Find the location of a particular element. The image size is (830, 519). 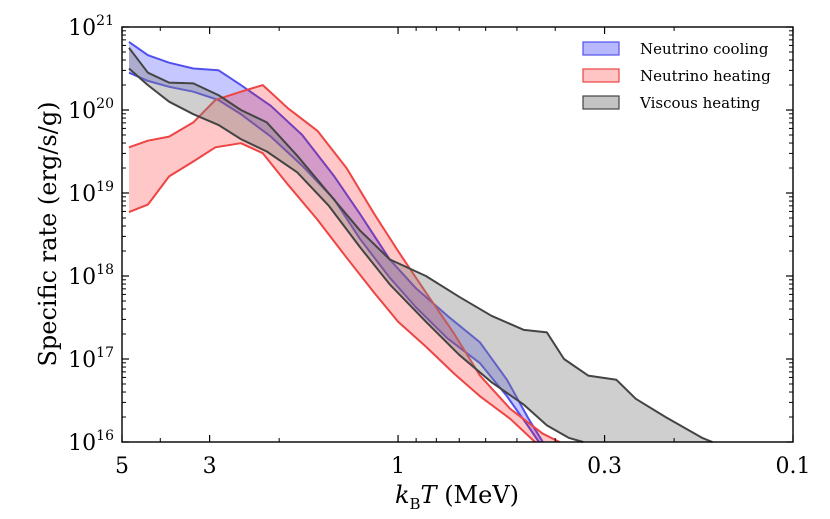

x-tick-label: 5 is located at coordinates (122, 466).